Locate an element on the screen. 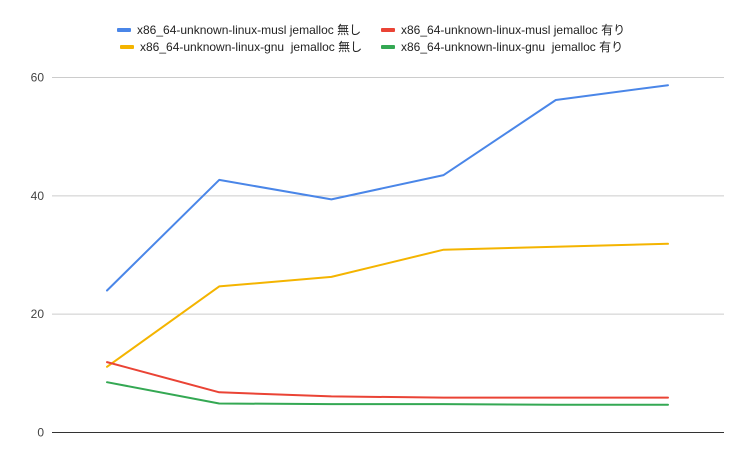 The image size is (748, 463). legend-label: x86_64-unknown-linux-gnu jemalloc 無し is located at coordinates (251, 46).